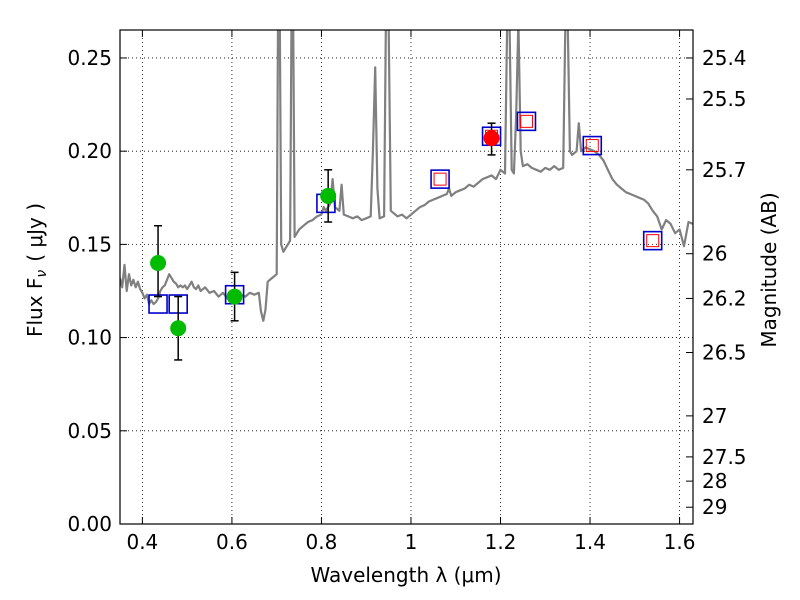  Describe the element at coordinates (714, 481) in the screenshot. I see `y2-tick-label: 28` at that location.